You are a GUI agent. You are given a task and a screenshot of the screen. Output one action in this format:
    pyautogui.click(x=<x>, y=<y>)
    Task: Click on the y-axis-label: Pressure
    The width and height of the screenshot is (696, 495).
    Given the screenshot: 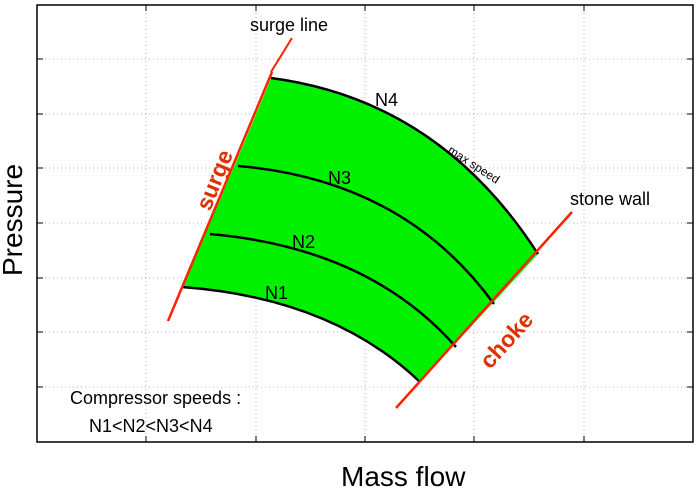 What is the action you would take?
    pyautogui.click(x=14, y=220)
    